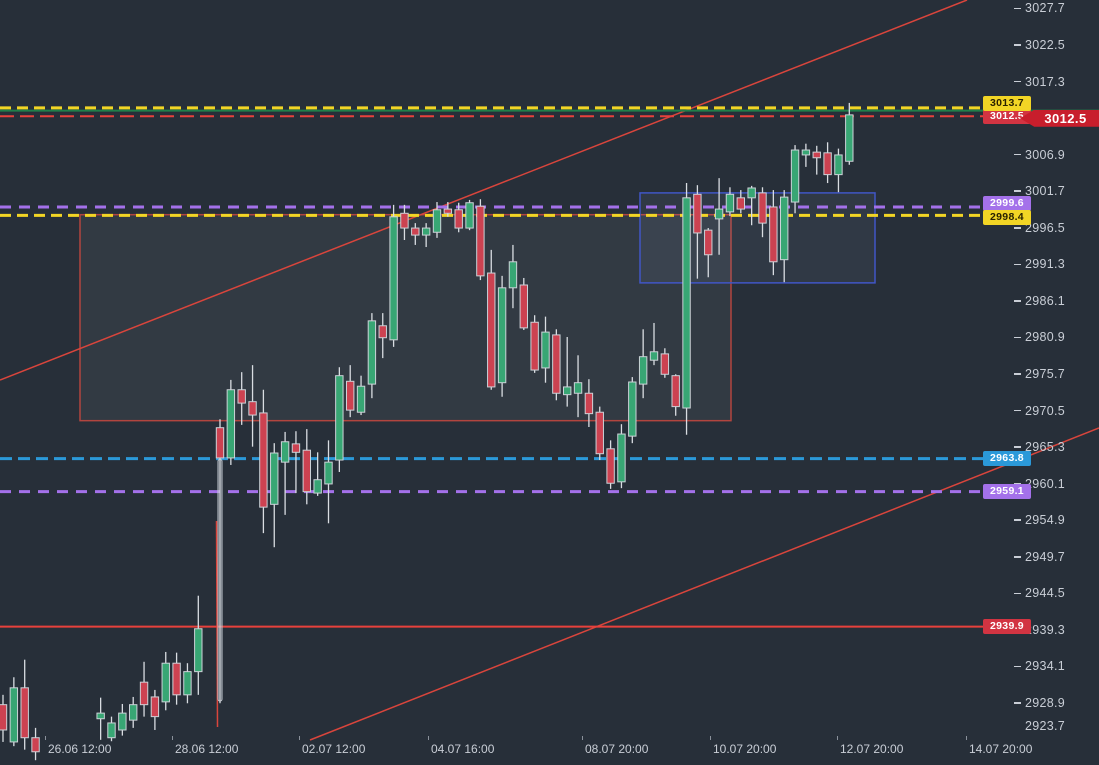  Describe the element at coordinates (217, 624) in the screenshot. I see `trend-line` at that location.